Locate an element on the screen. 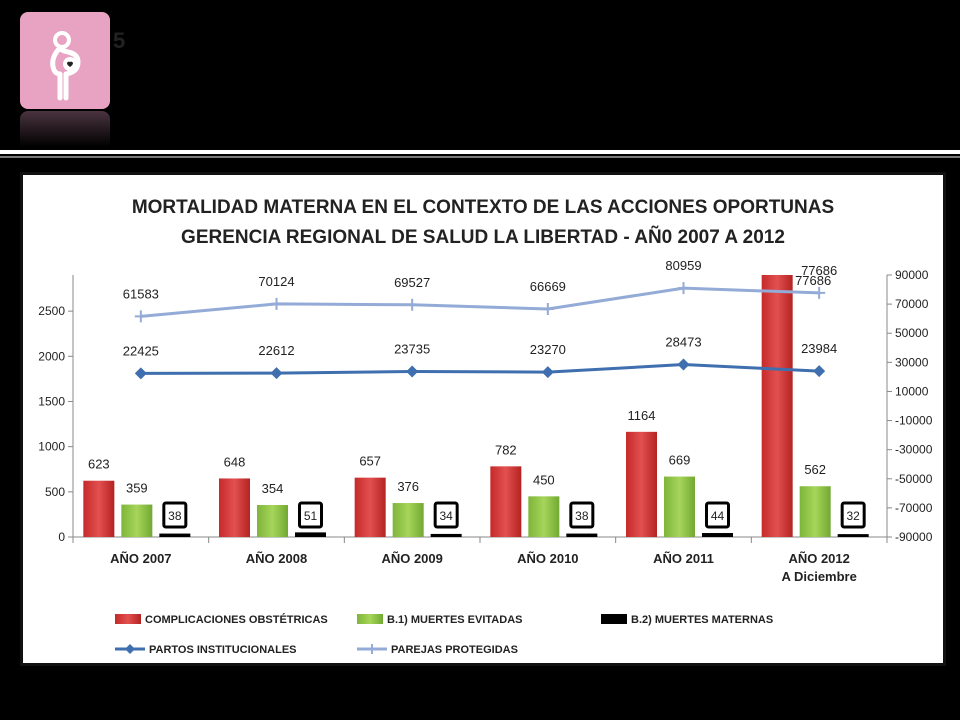 The height and width of the screenshot is (720, 960). bar-data-label: 782 is located at coordinates (506, 449).